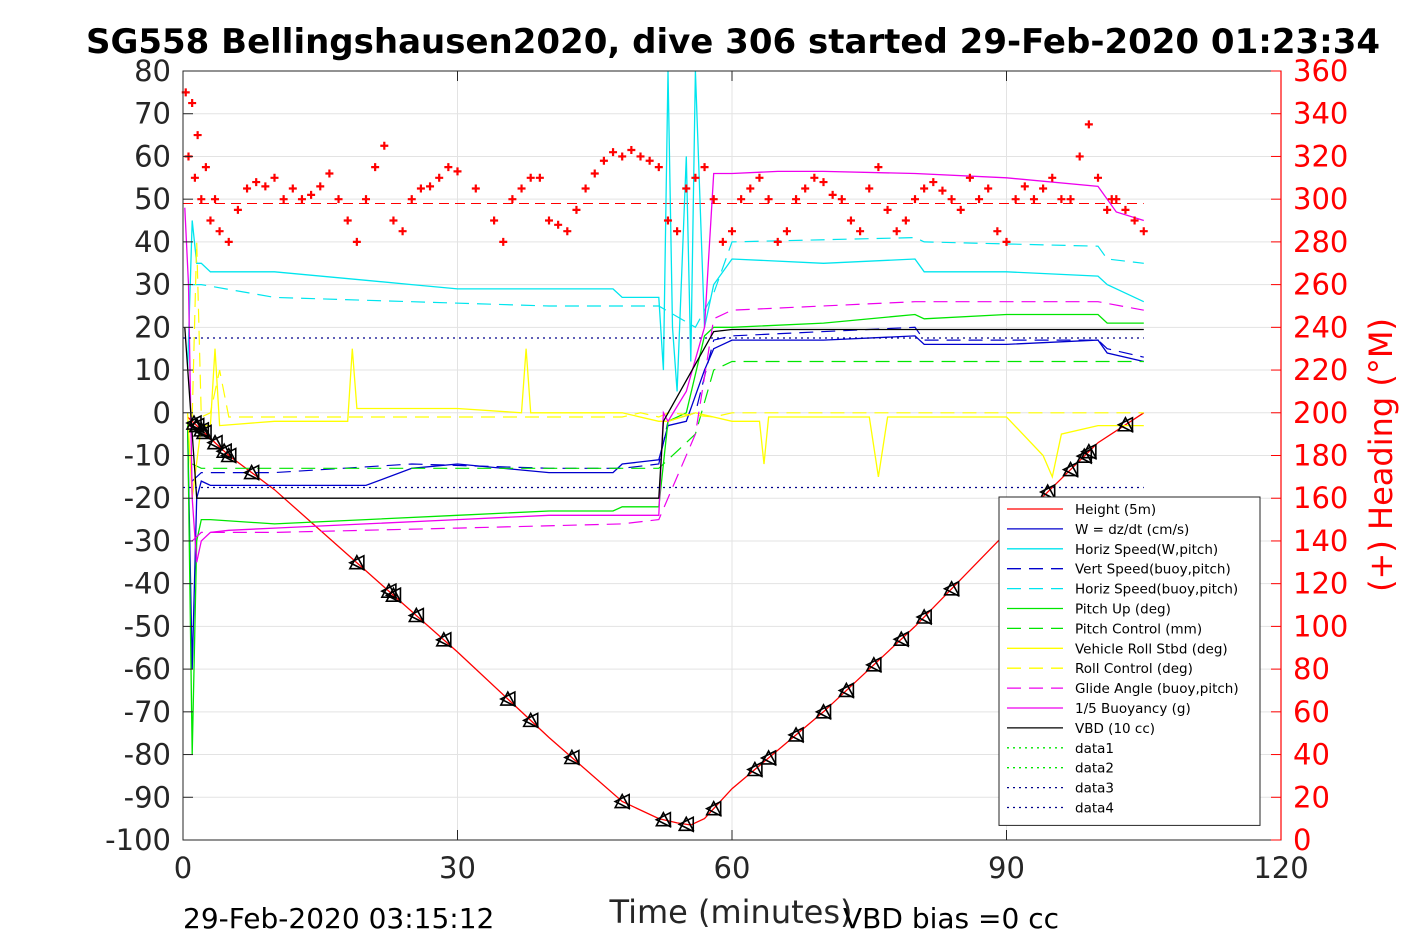 The width and height of the screenshot is (1417, 945). Describe the element at coordinates (1320, 156) in the screenshot. I see `right-y-tick-label: 320` at that location.